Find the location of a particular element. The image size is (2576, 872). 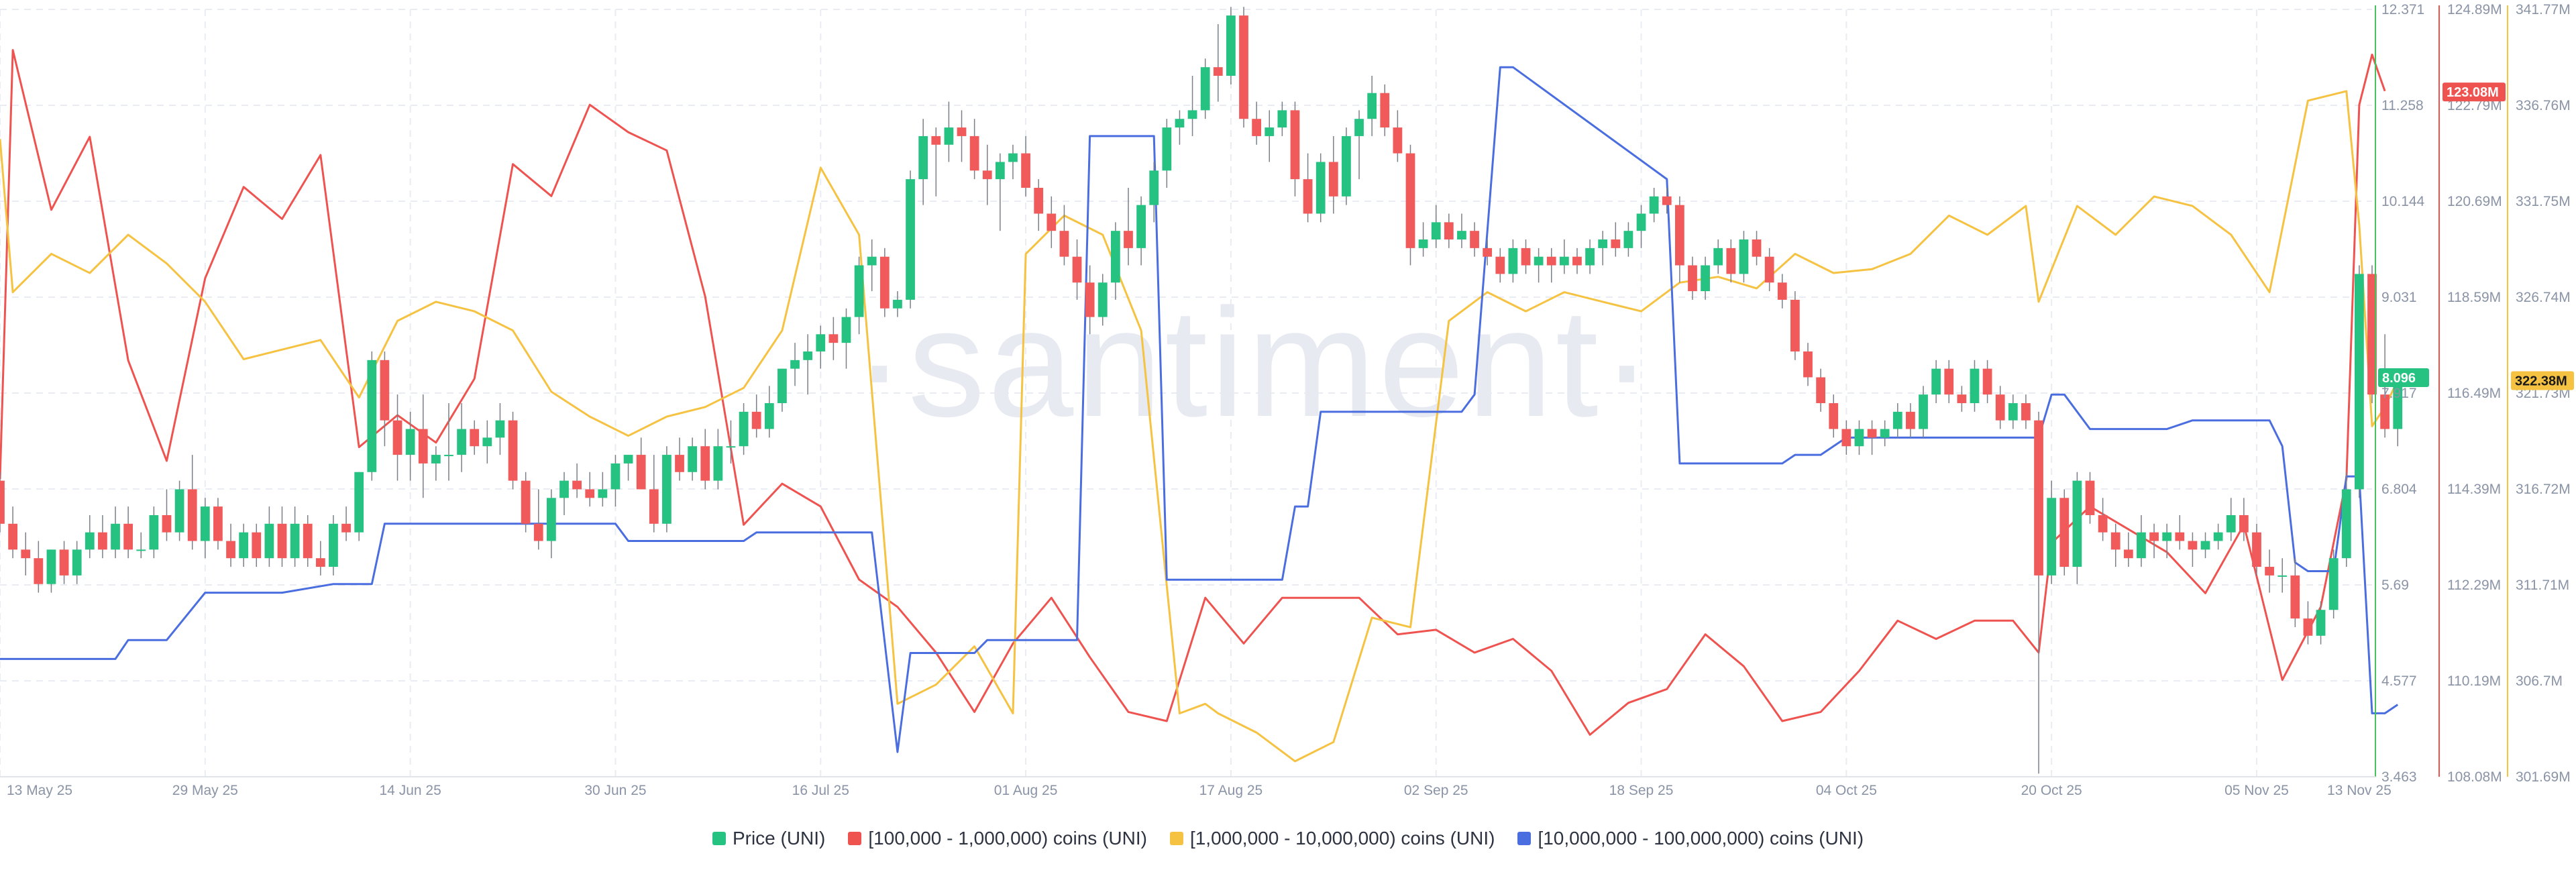

price-axis-tick: 4.577 is located at coordinates (2399, 681).